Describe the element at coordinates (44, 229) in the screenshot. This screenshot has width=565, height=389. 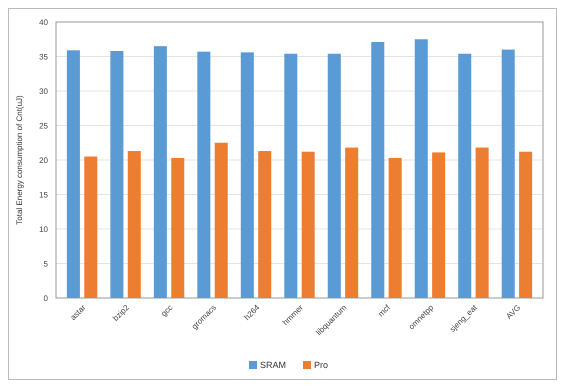
I see `y-tick-label: 10` at that location.